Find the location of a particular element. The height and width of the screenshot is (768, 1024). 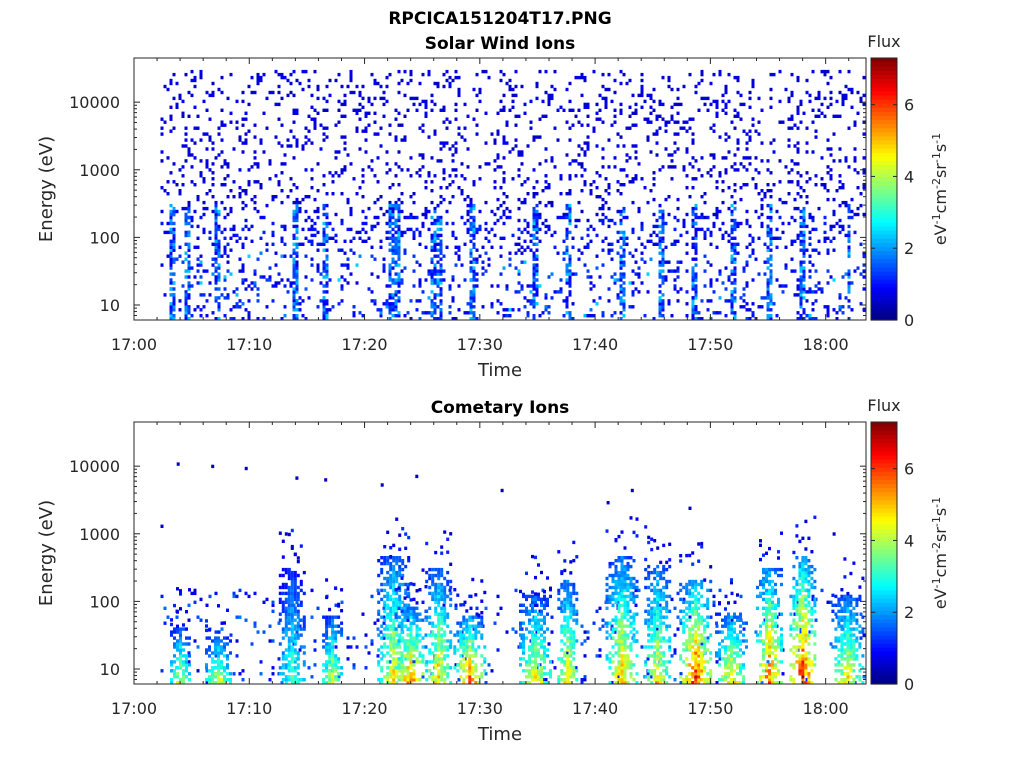

colorbar-segment is located at coordinates (884, 179).